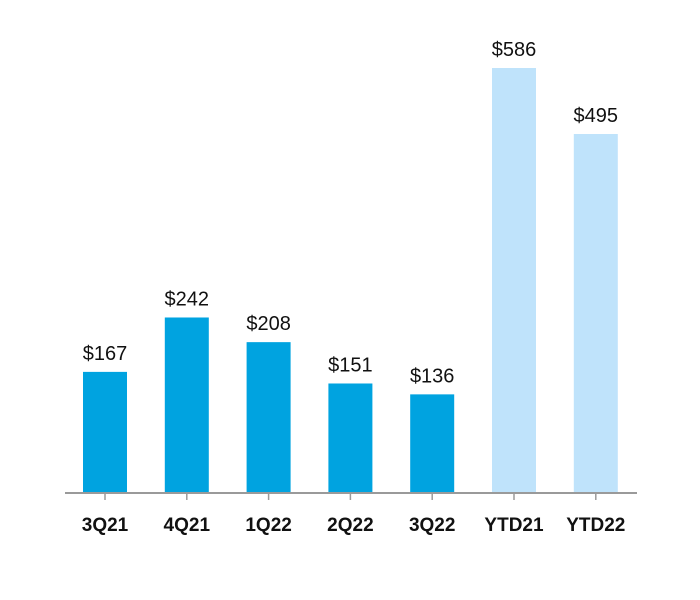 The image size is (700, 600). Describe the element at coordinates (432, 443) in the screenshot. I see `bar-3q22` at that location.